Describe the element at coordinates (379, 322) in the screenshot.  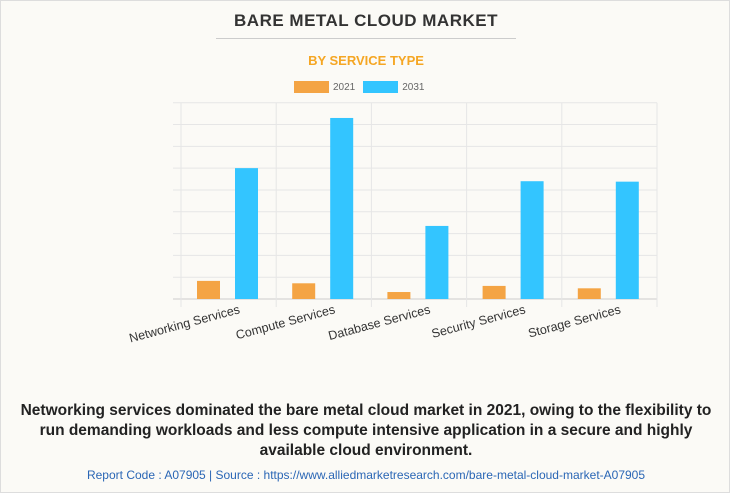
I see `x-tick-label: Database Services` at that location.